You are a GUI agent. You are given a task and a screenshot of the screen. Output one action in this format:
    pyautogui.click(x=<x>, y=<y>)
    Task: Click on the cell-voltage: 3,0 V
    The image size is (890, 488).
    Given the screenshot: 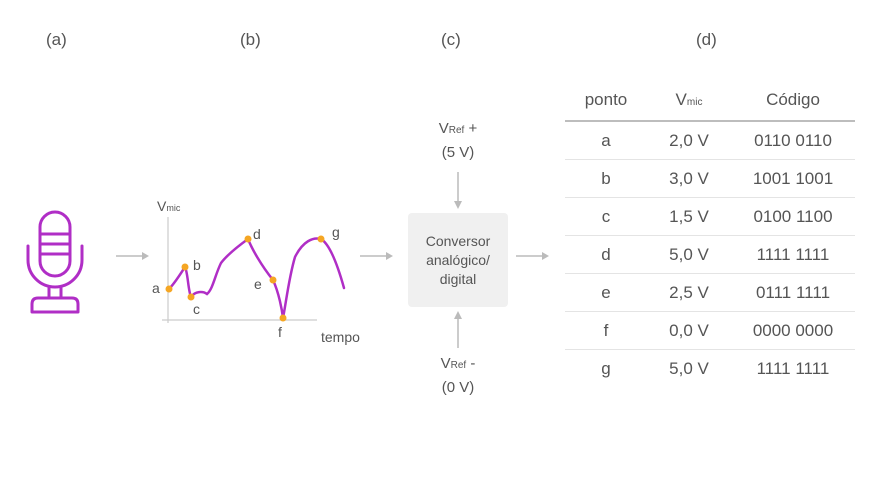 What is the action you would take?
    pyautogui.click(x=689, y=178)
    